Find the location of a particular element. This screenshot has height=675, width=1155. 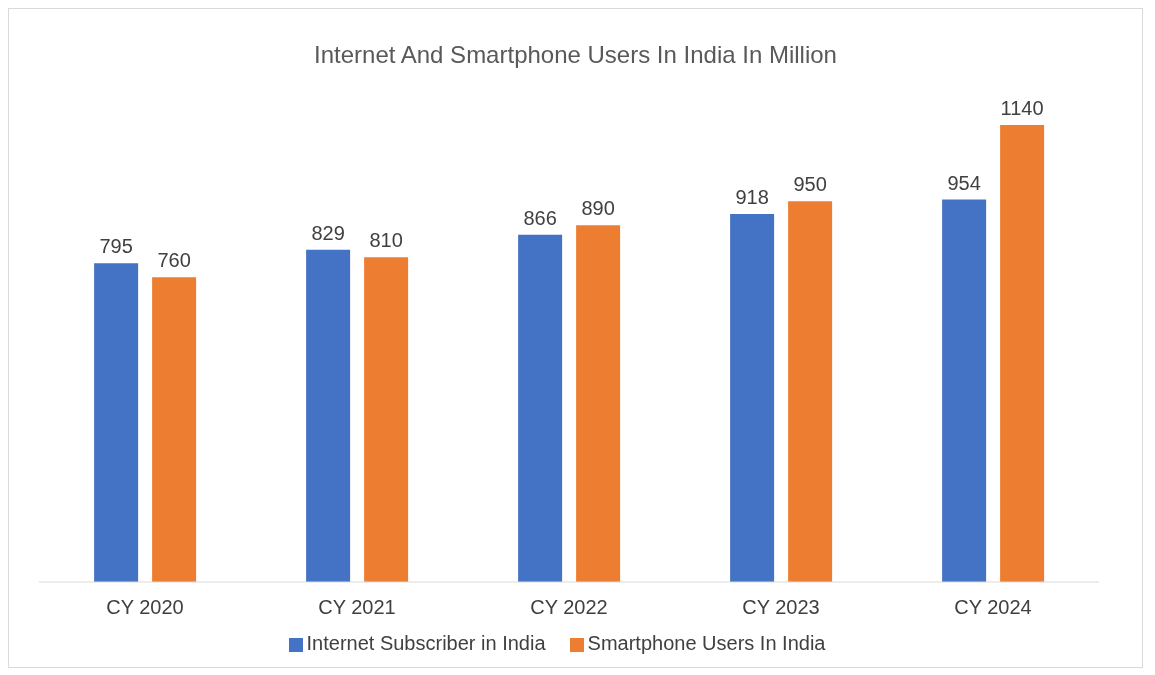

chart-title: Internet And Smartphone Users In India In Million is located at coordinates (575, 55).